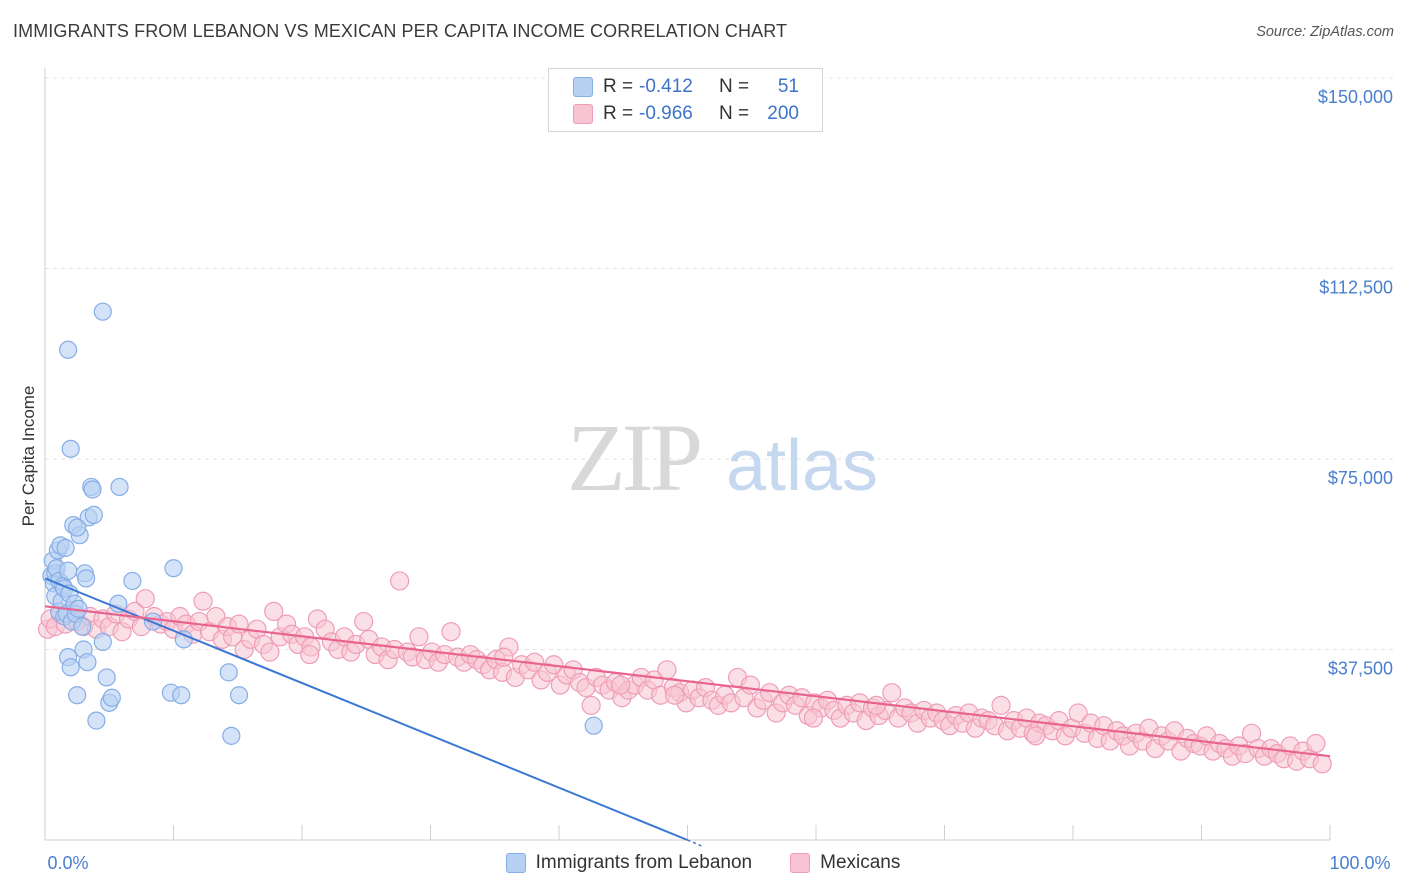  I want to click on legend-row-mexicans: R = -0.966 N = 200, so click(686, 114).